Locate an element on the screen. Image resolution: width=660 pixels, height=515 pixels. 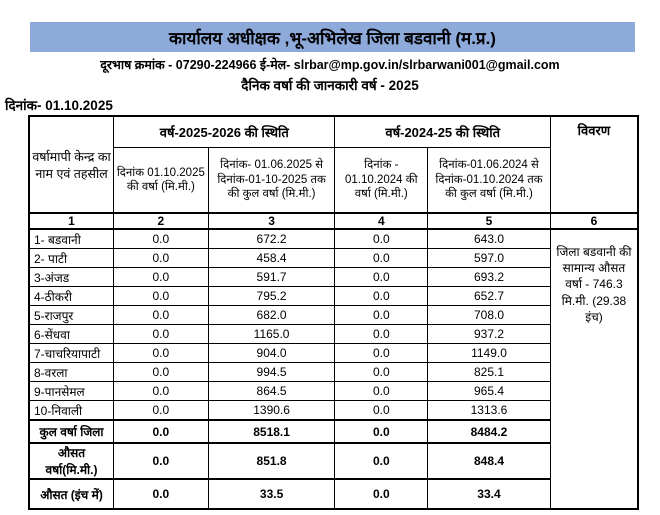
rain-value: 458.4 is located at coordinates (271, 258).